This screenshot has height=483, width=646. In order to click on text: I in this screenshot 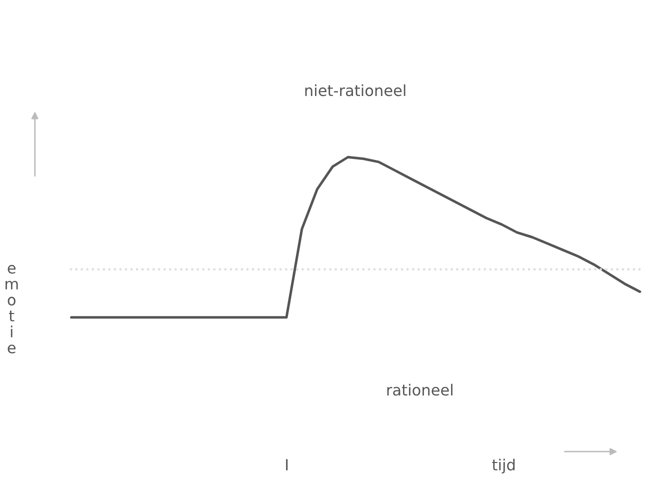, I will do `click(287, 464)`.